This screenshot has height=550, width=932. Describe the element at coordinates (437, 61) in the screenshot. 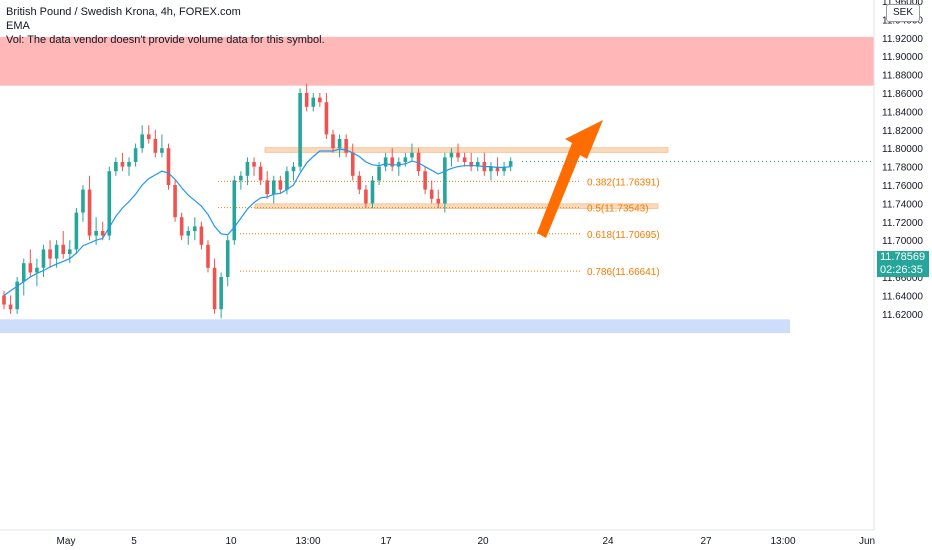

I see `zone-resistance` at that location.